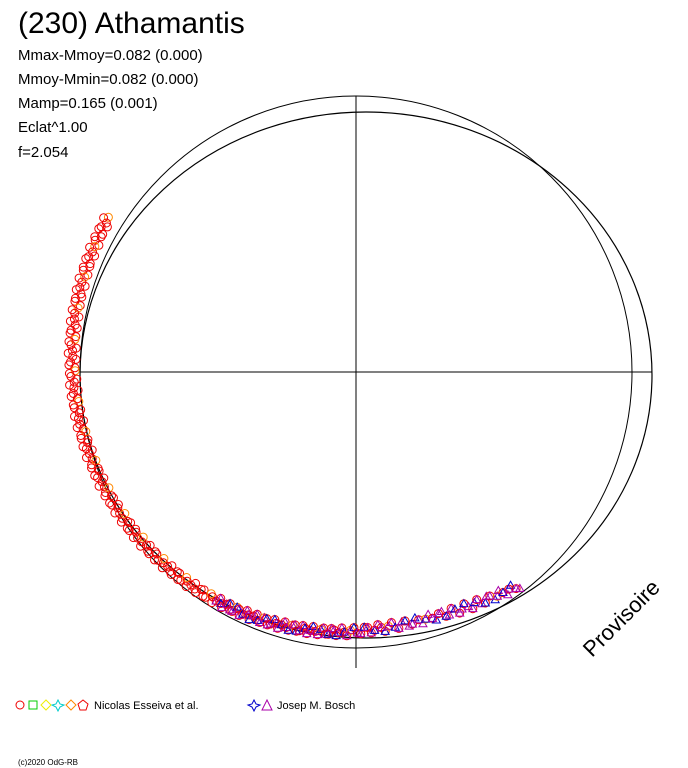 The width and height of the screenshot is (688, 768). I want to click on copyright: (c)2020 OdG-RB, so click(48, 762).